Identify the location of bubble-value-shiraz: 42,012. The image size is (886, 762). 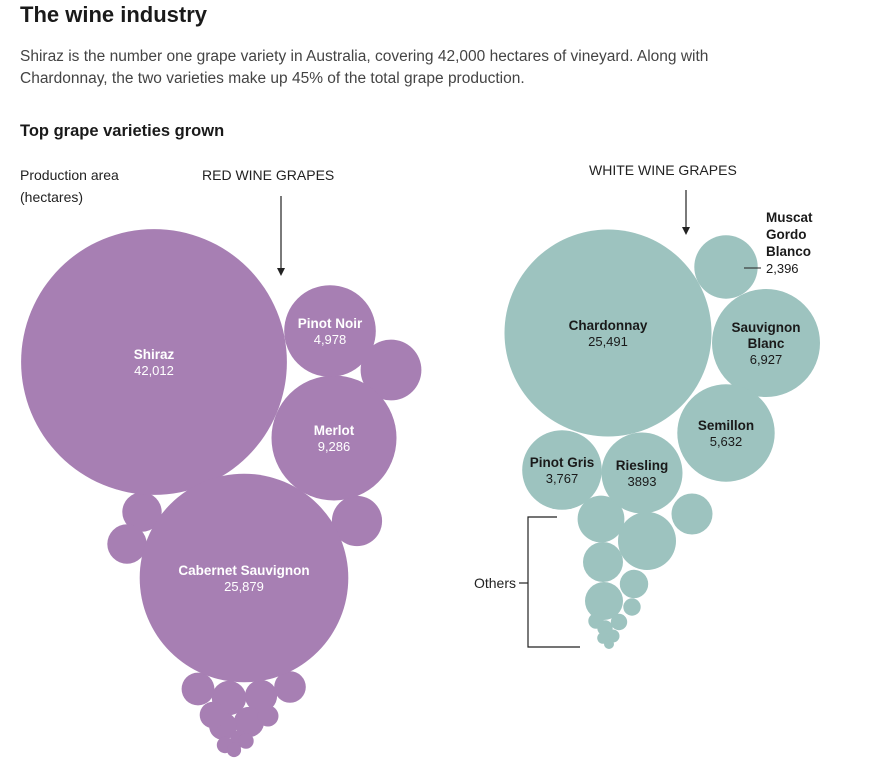
(154, 370).